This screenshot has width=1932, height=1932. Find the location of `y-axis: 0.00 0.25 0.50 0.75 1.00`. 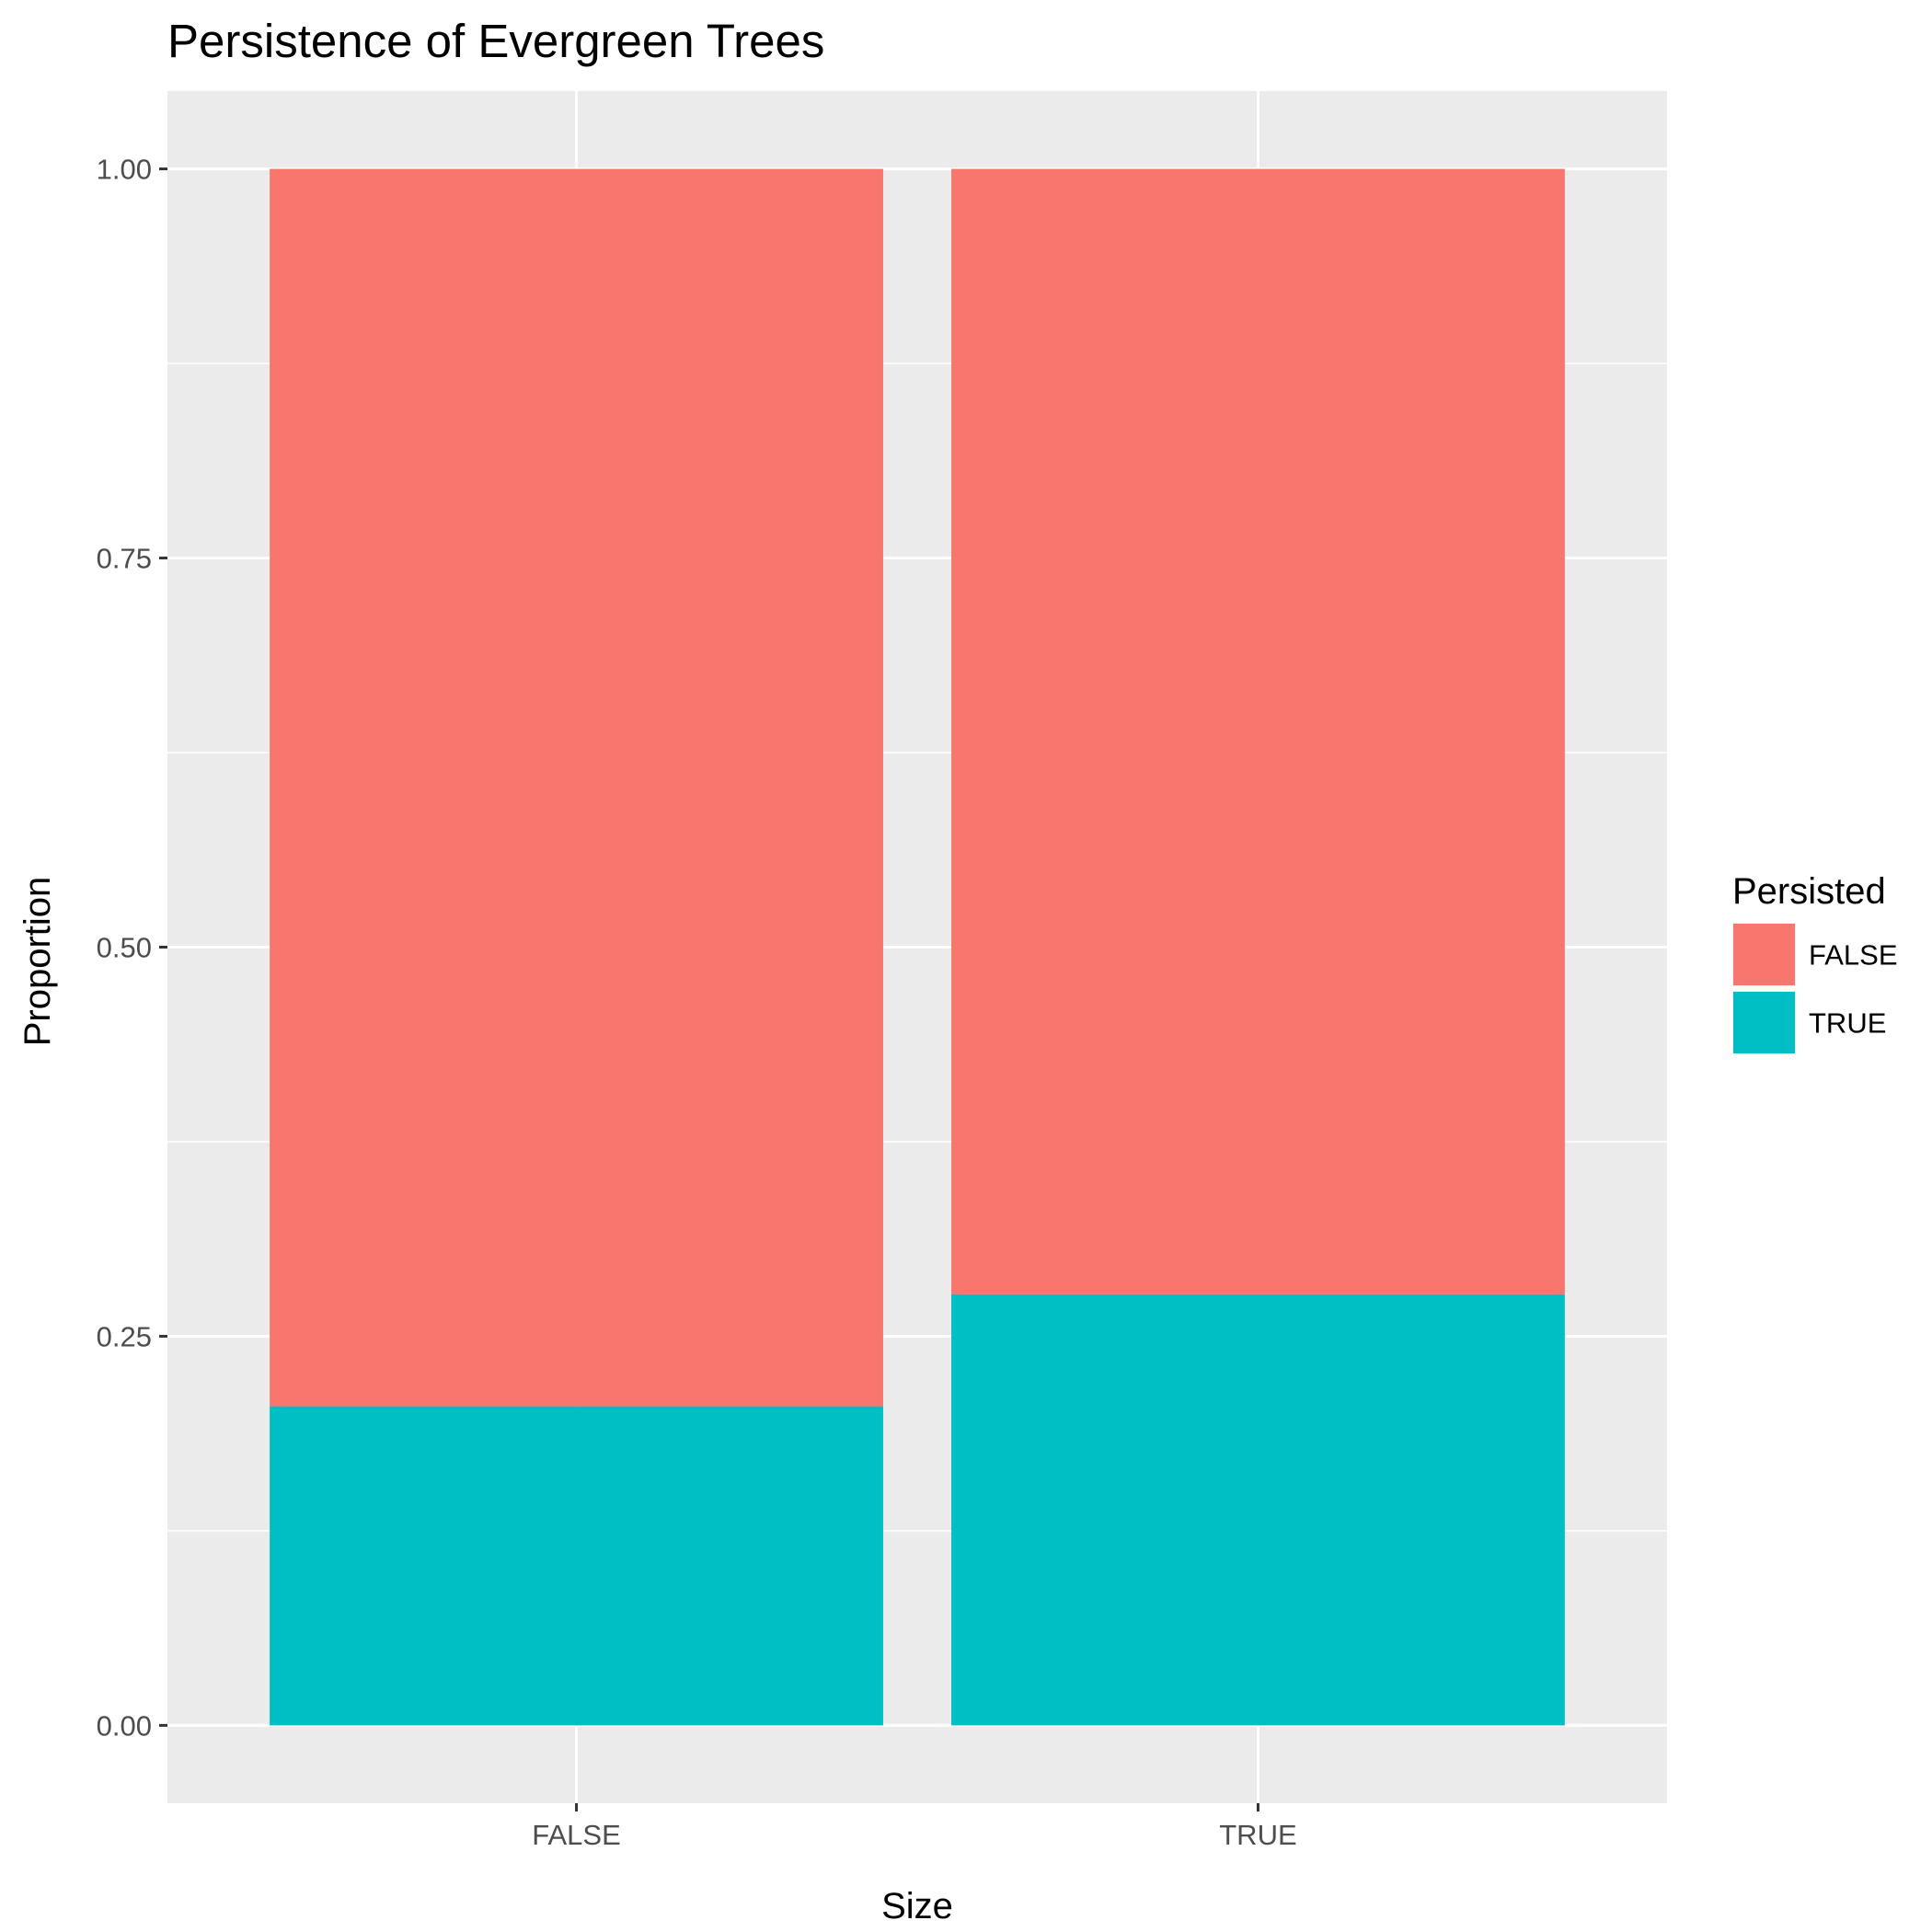

y-axis: 0.00 0.25 0.50 0.75 1.00 is located at coordinates (132, 948).